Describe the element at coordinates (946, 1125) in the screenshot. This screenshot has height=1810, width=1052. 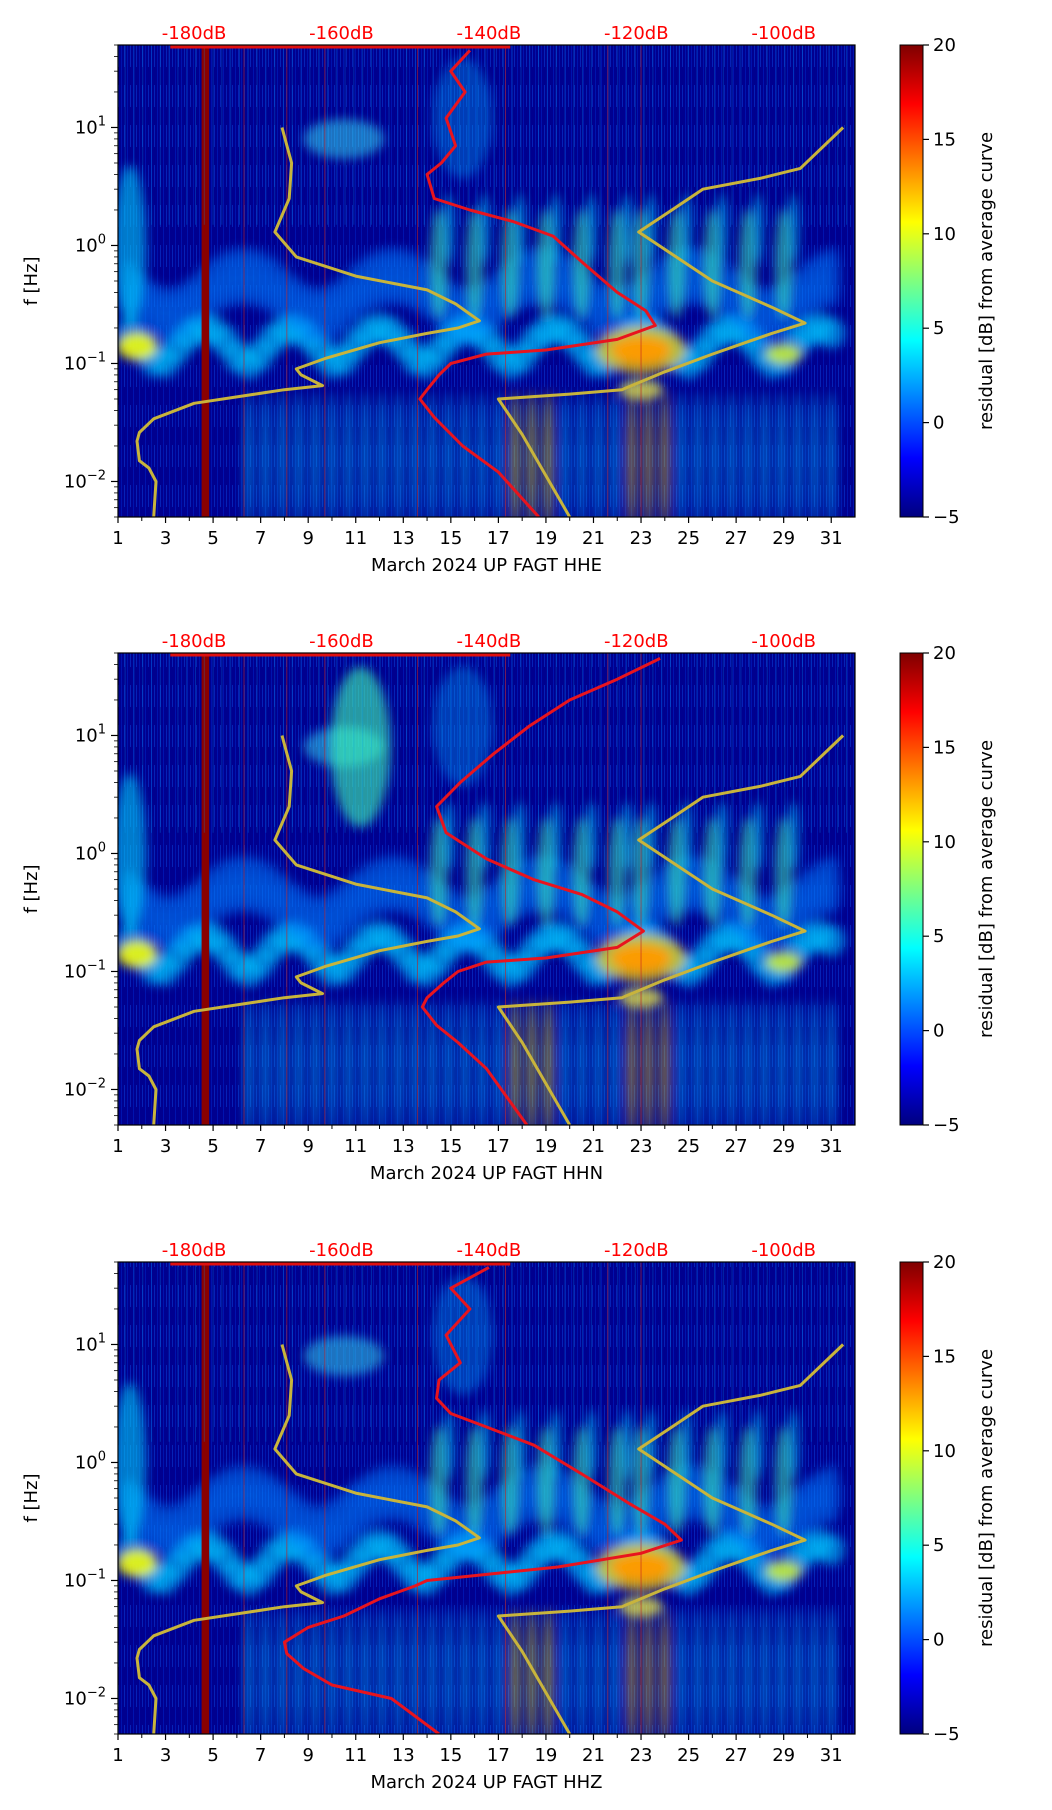
I see `colorbar-tick-label: −5` at that location.